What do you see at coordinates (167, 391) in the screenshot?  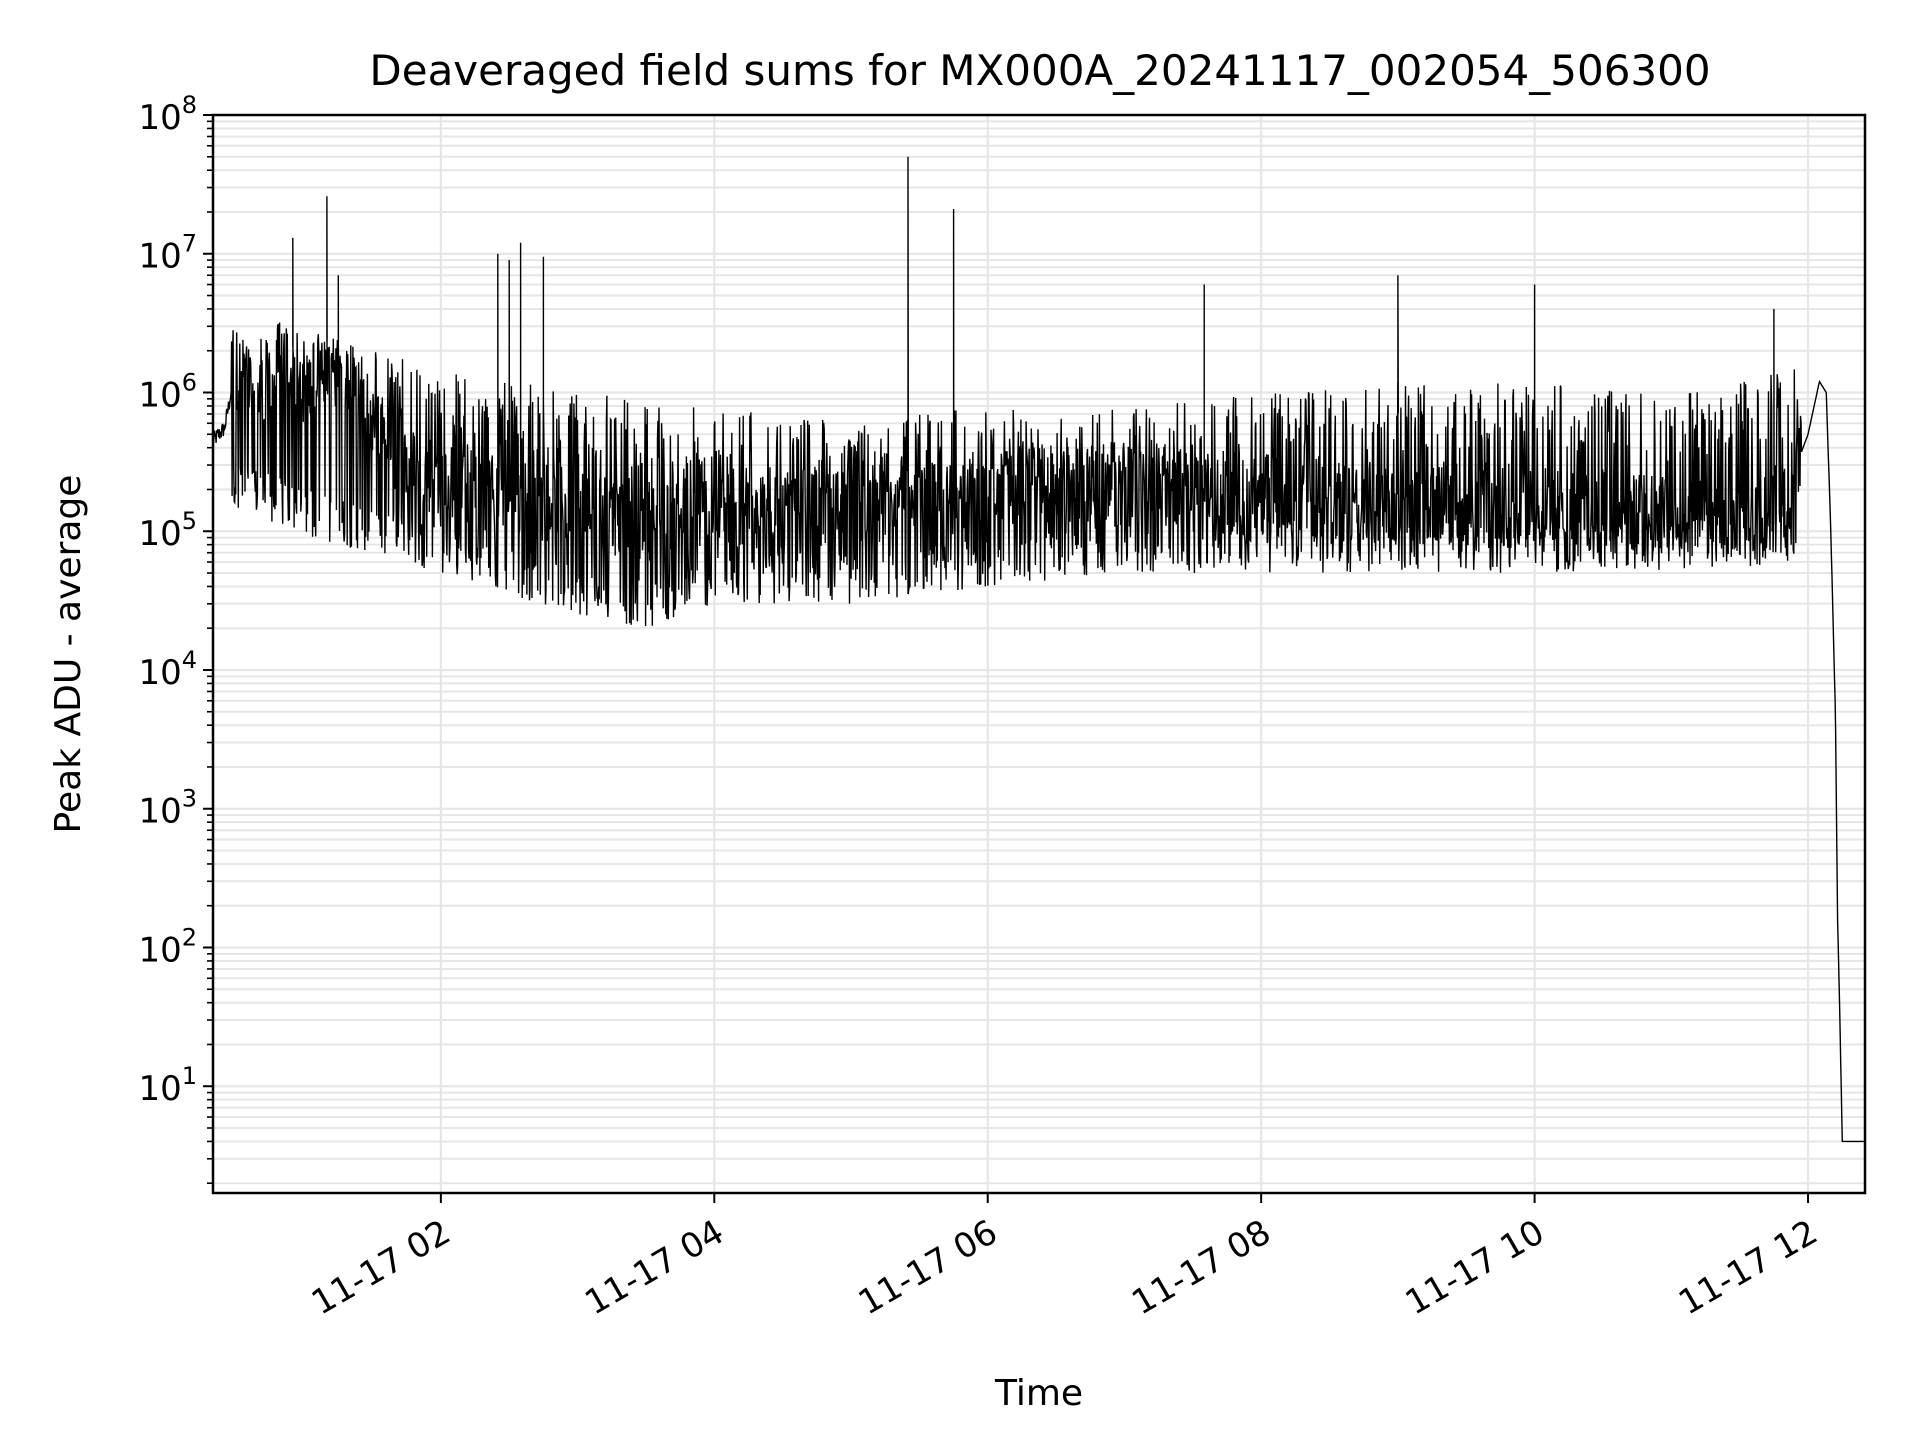 I see `y-tick-label: 10⁶` at bounding box center [167, 391].